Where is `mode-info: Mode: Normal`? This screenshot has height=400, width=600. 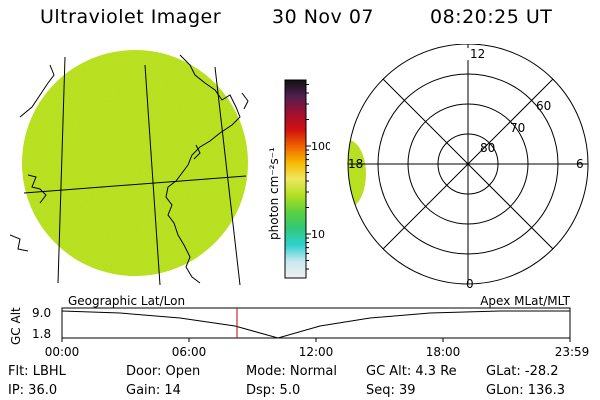 mode-info: Mode: Normal is located at coordinates (291, 371).